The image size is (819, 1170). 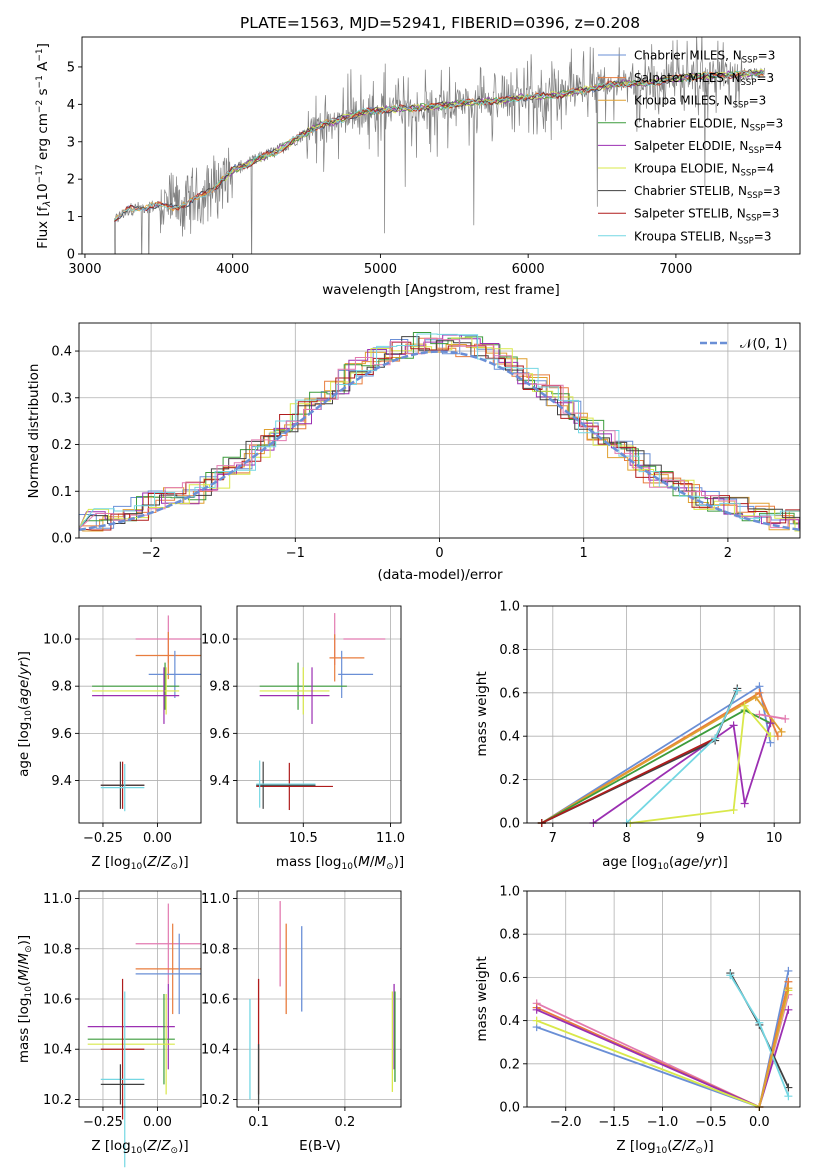 I want to click on y-tick-label: 2, so click(x=71, y=180).